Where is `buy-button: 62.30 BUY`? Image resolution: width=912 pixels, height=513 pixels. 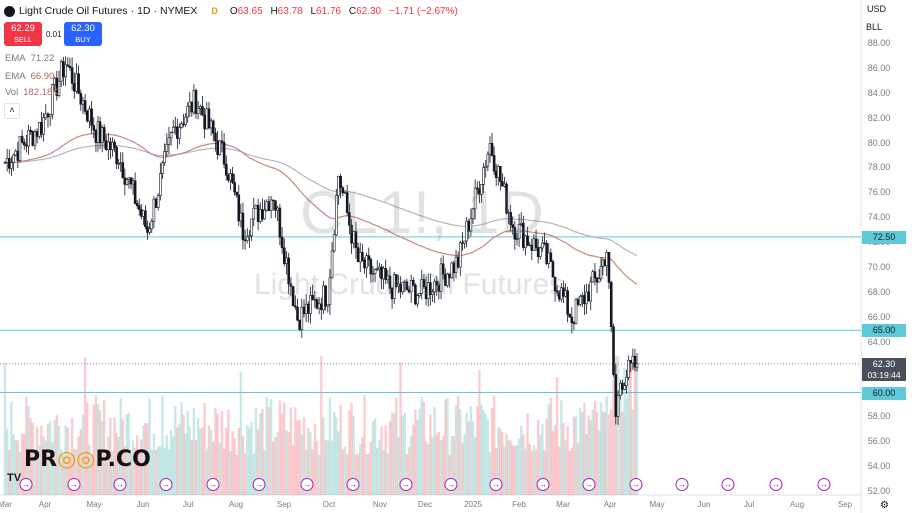 buy-button: 62.30 BUY is located at coordinates (83, 34).